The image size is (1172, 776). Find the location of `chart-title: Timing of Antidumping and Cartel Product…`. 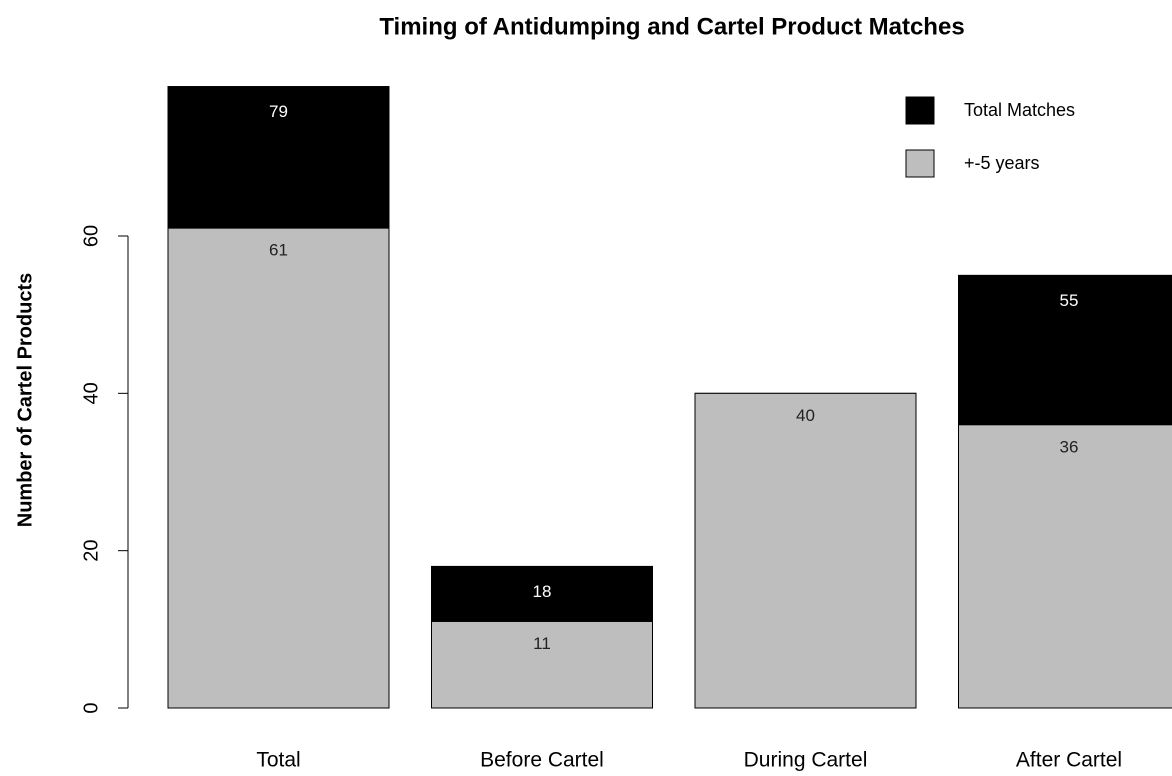

chart-title: Timing of Antidumping and Cartel Product… is located at coordinates (671, 26).